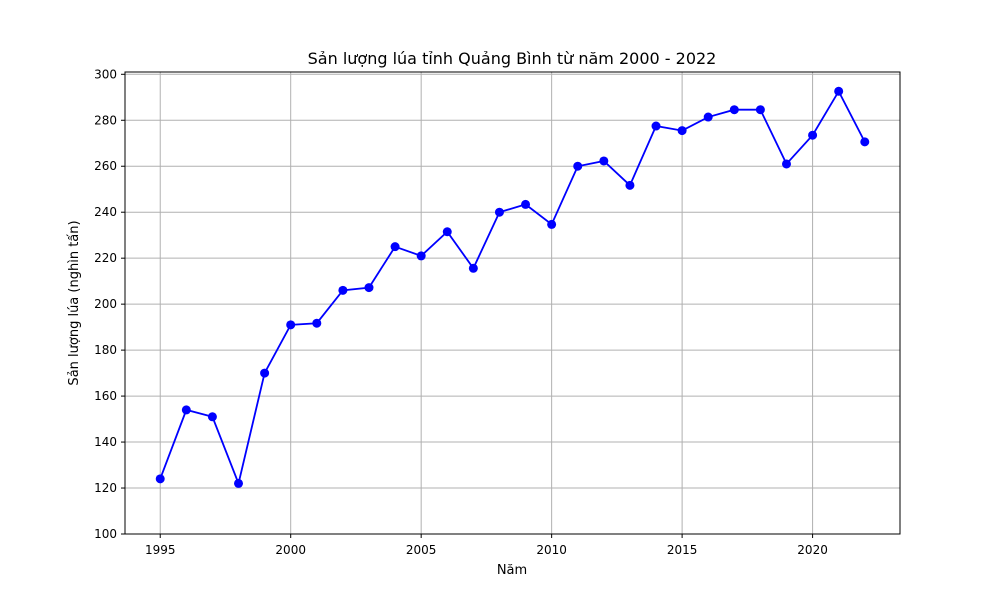 The height and width of the screenshot is (600, 1000). Describe the element at coordinates (682, 550) in the screenshot. I see `x-tick-label: 2015` at that location.